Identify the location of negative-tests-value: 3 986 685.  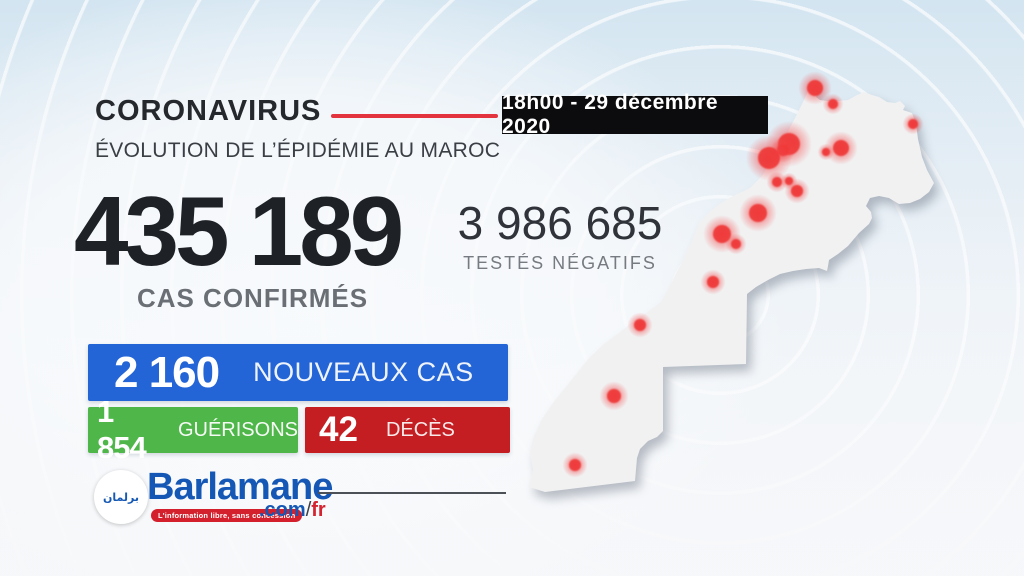
(560, 223).